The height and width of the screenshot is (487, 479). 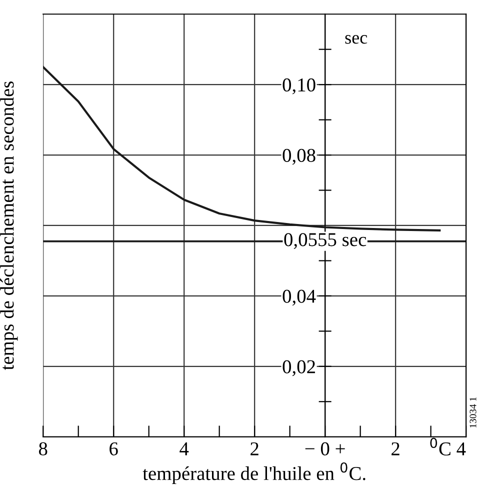 What do you see at coordinates (184, 449) in the screenshot?
I see `x-tick-label: 4` at bounding box center [184, 449].